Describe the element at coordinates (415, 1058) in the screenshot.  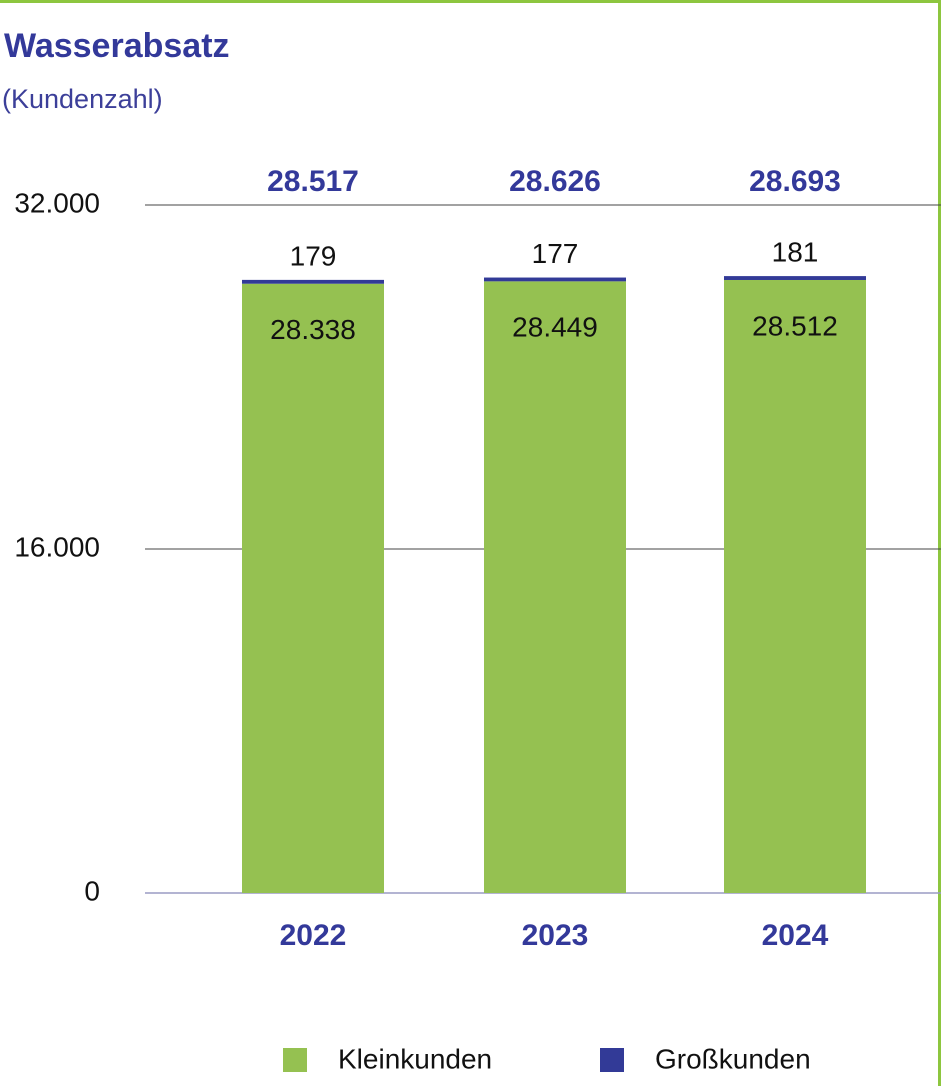
I see `legend-label: Kleinkunden` at that location.